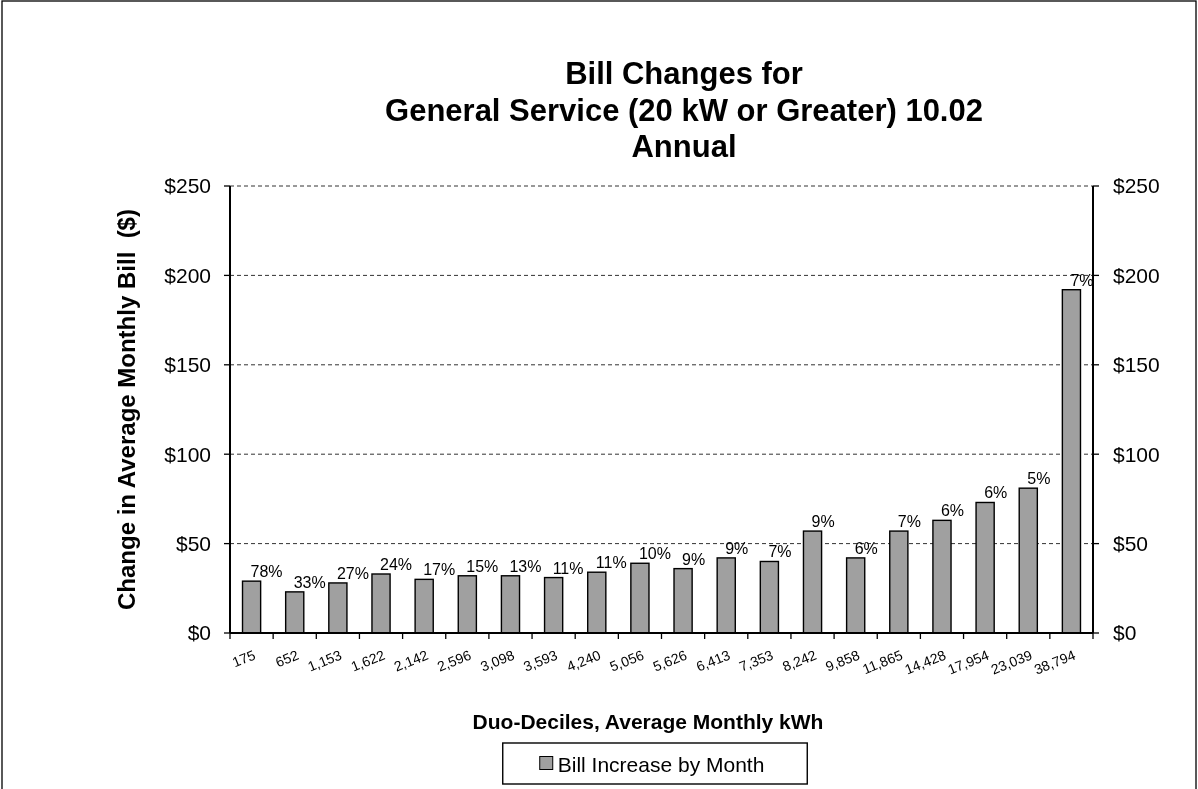 Image resolution: width=1198 pixels, height=789 pixels. I want to click on y2-tick-label: $0, so click(1125, 633).